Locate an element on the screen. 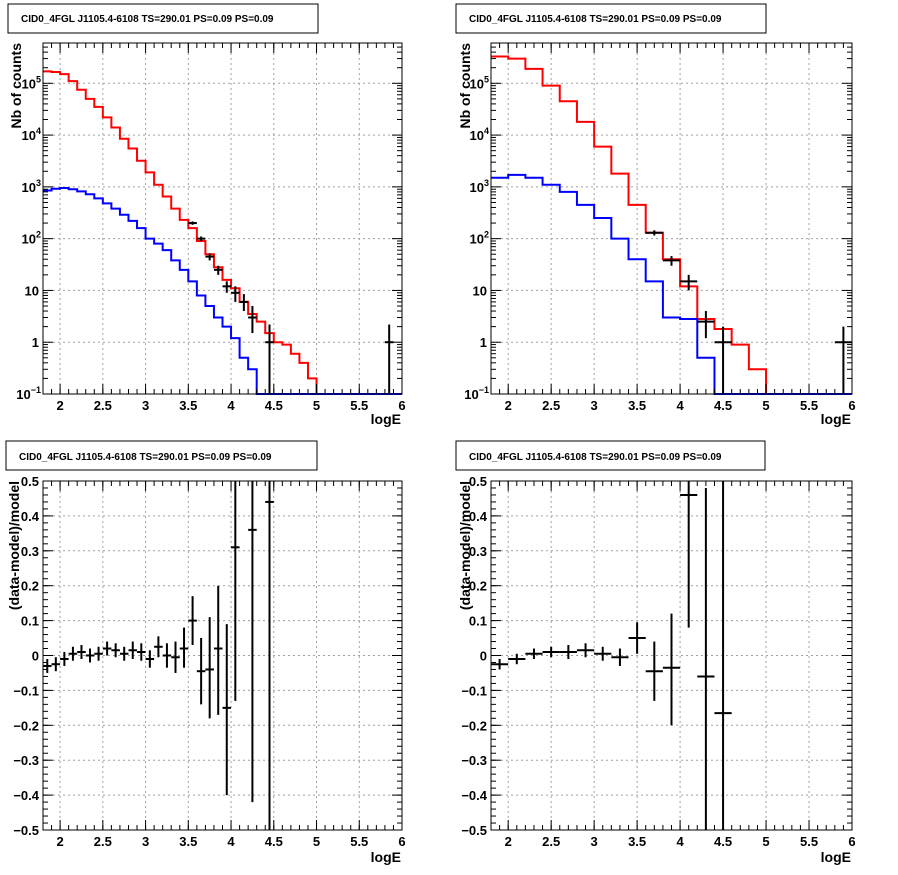 Image resolution: width=898 pixels, height=875 pixels. y-tick-label: −0.4 is located at coordinates (474, 795).